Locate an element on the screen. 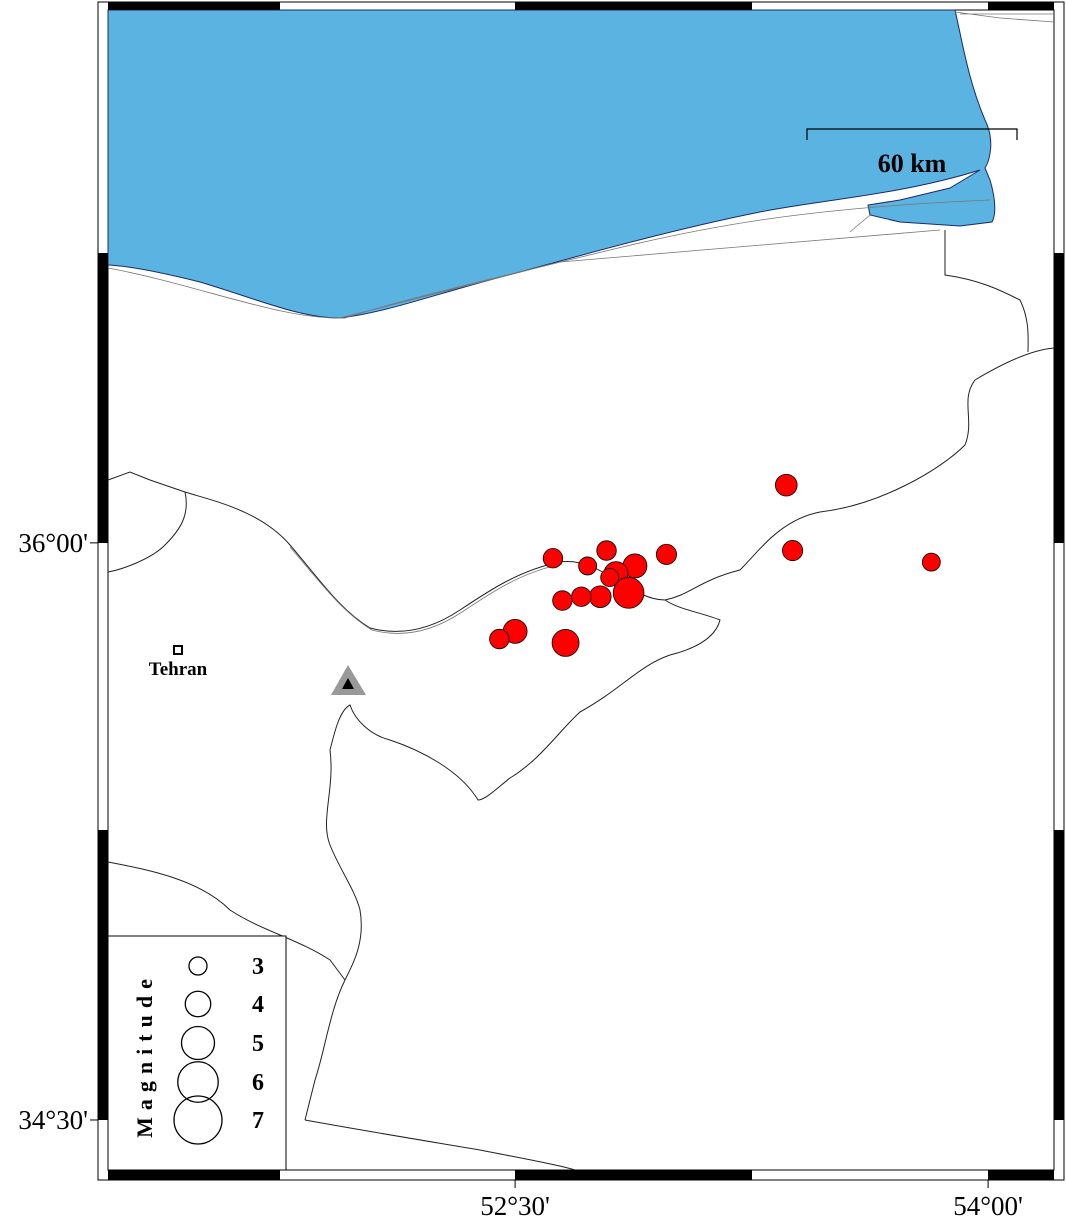 This screenshot has height=1221, width=1066. legend-title: Magnitude is located at coordinates (144, 1055).